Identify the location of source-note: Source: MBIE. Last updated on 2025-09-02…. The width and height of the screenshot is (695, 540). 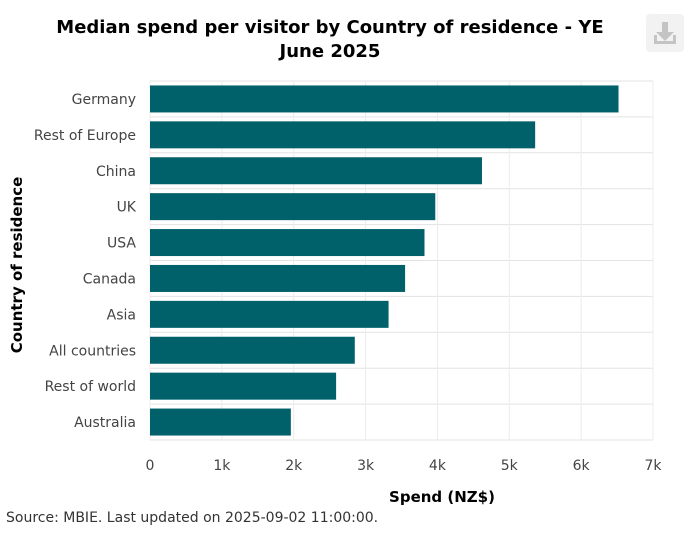
(192, 518).